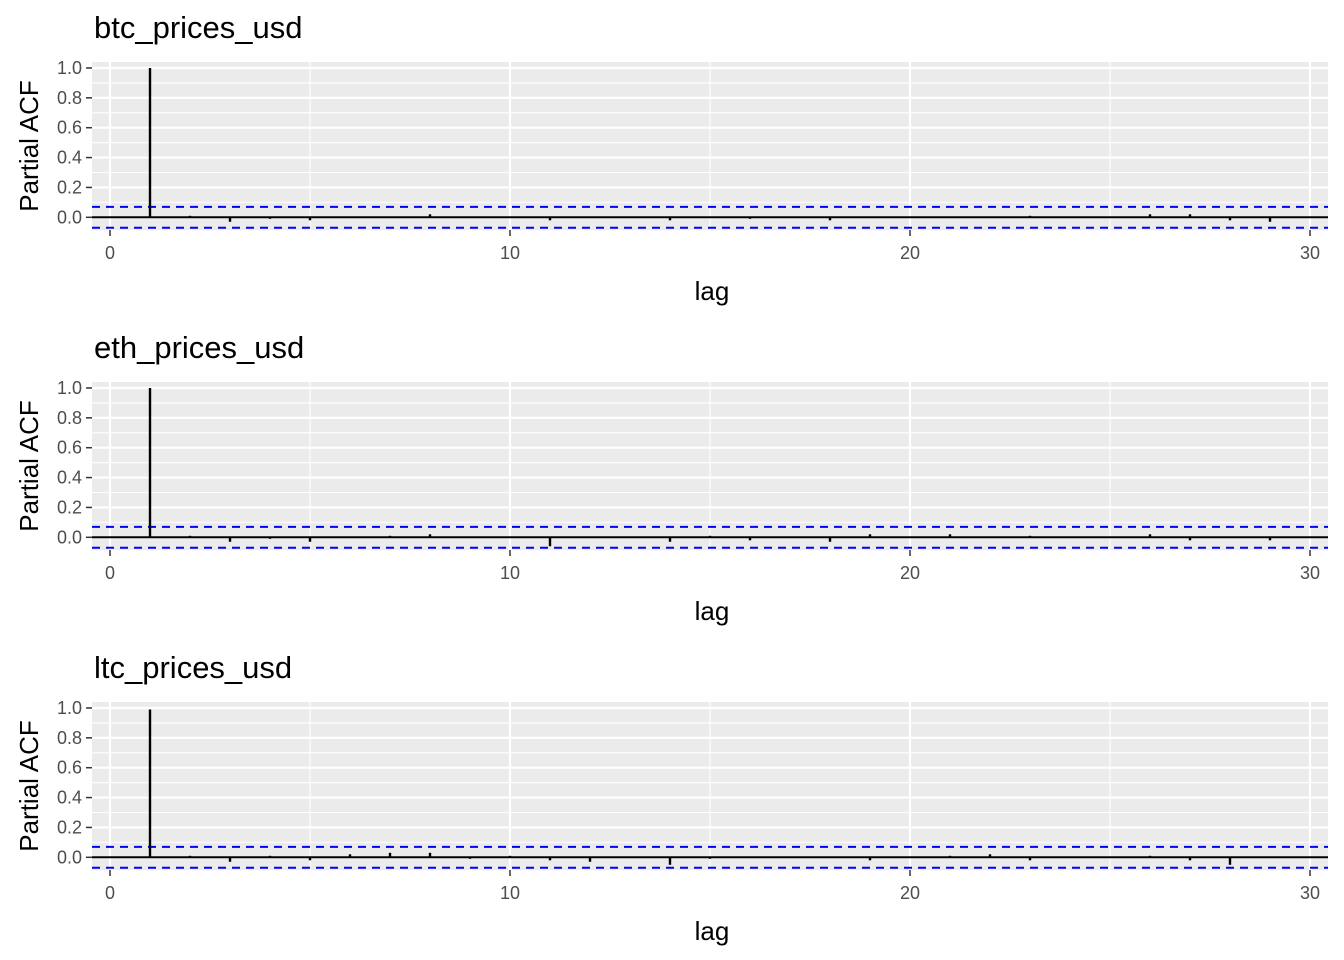 This screenshot has height=960, width=1344. I want to click on chart-title: eth_prices_usd, so click(199, 347).